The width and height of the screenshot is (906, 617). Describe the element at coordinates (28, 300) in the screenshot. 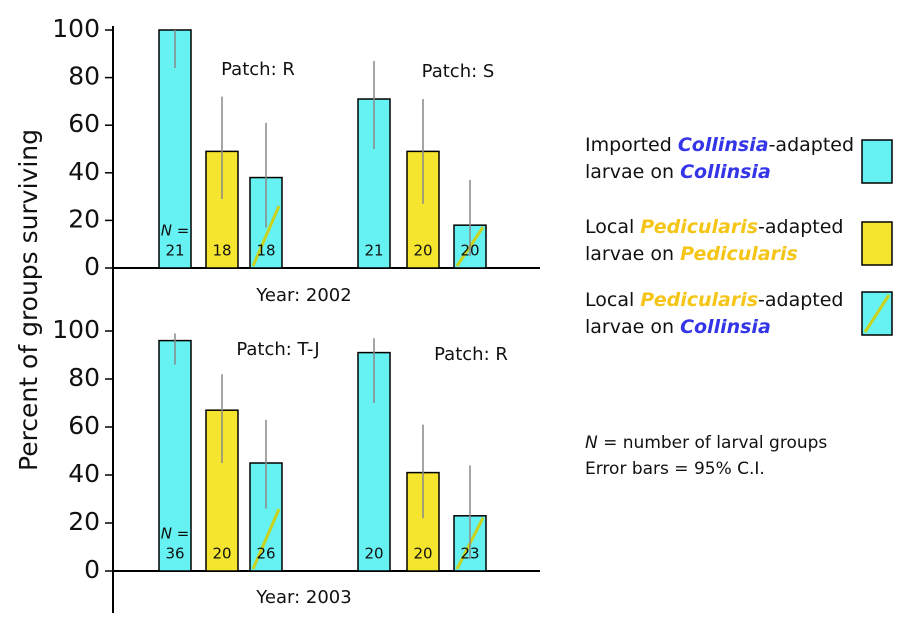

I see `y-axis-label: Percent of groups surviving` at that location.